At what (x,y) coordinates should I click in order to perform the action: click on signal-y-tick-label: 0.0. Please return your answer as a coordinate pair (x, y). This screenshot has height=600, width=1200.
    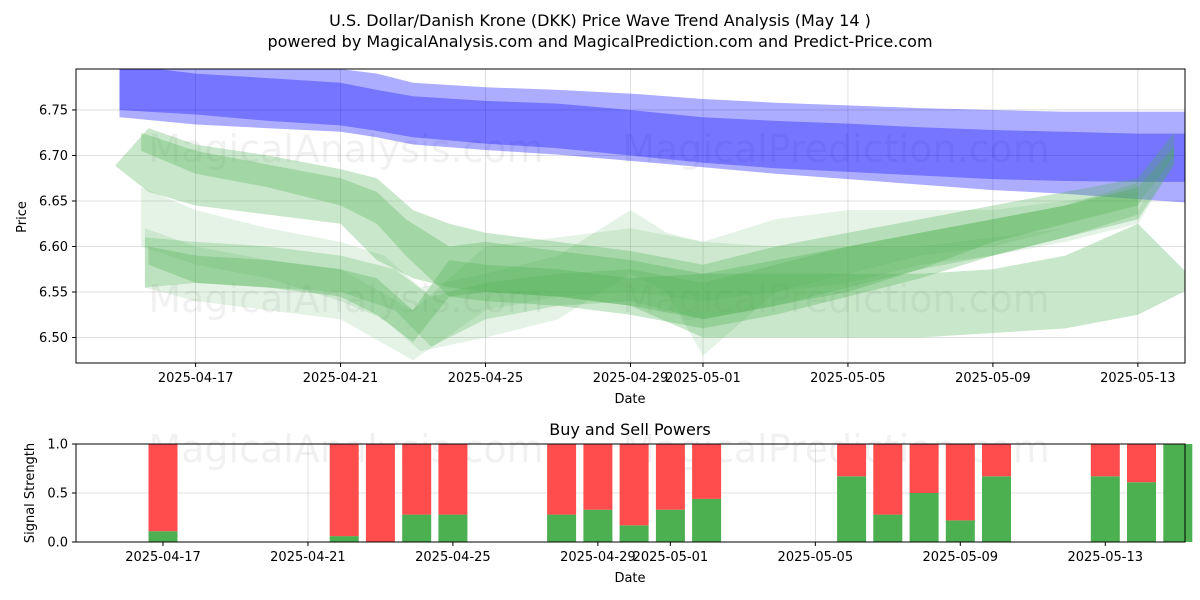
    Looking at the image, I should click on (57, 543).